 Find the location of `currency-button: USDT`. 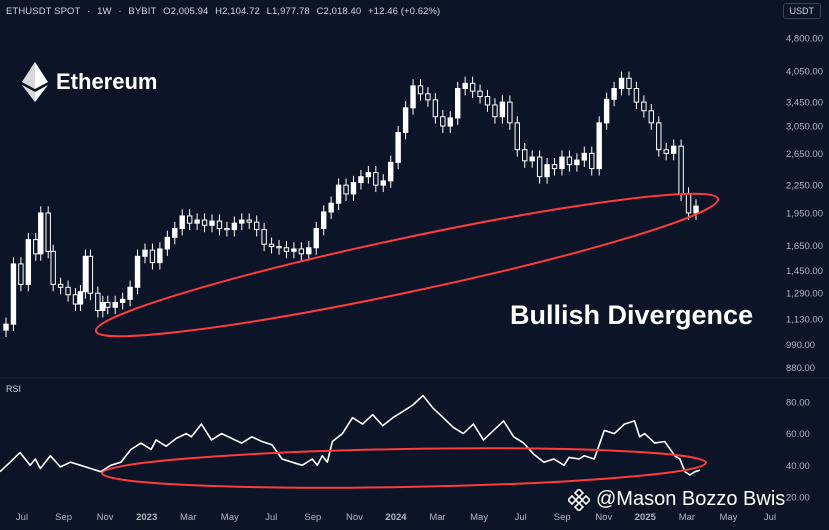

currency-button: USDT is located at coordinates (801, 11).